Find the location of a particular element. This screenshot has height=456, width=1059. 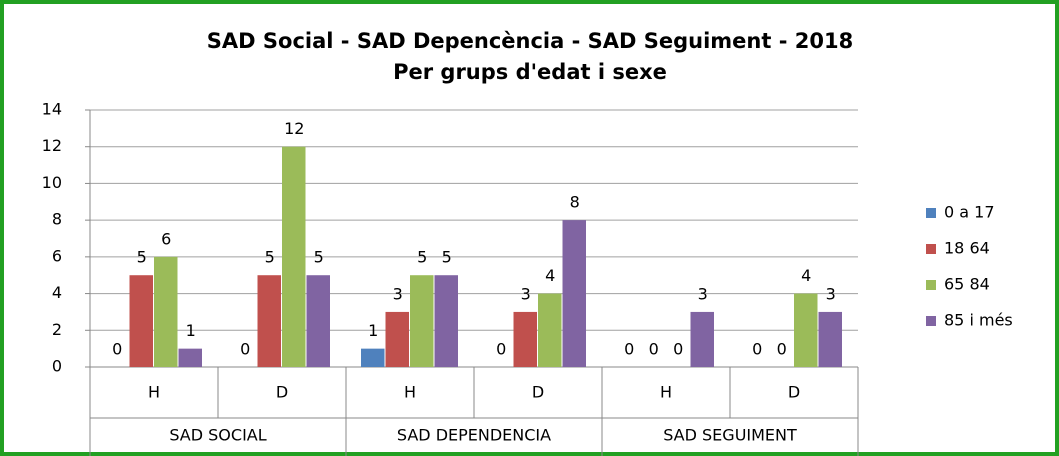

value-label: 8 is located at coordinates (575, 202).